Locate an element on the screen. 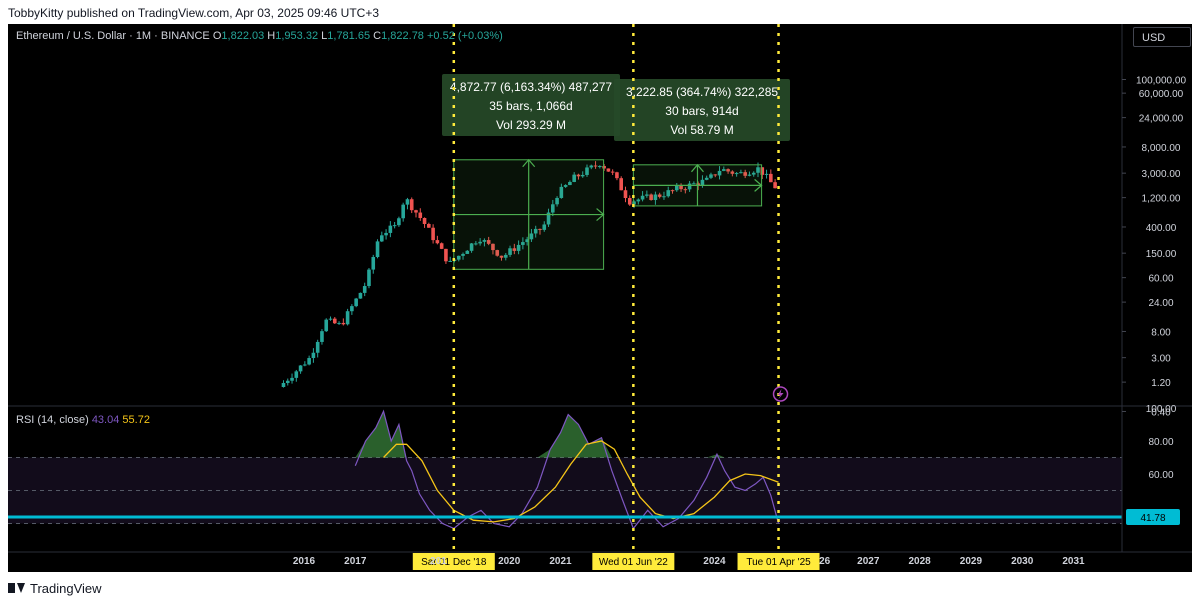 The image size is (1200, 601). time-tick-label: 2017 is located at coordinates (355, 561).